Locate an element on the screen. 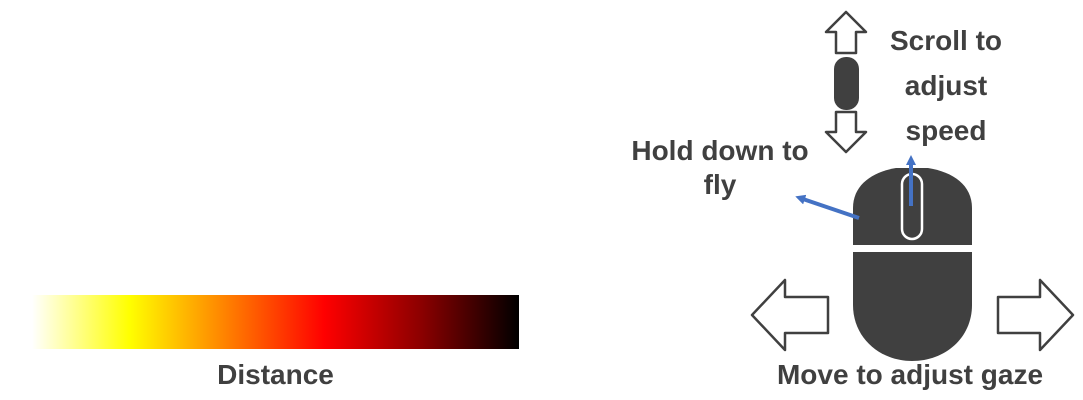  distance-label: Distance is located at coordinates (275, 374).